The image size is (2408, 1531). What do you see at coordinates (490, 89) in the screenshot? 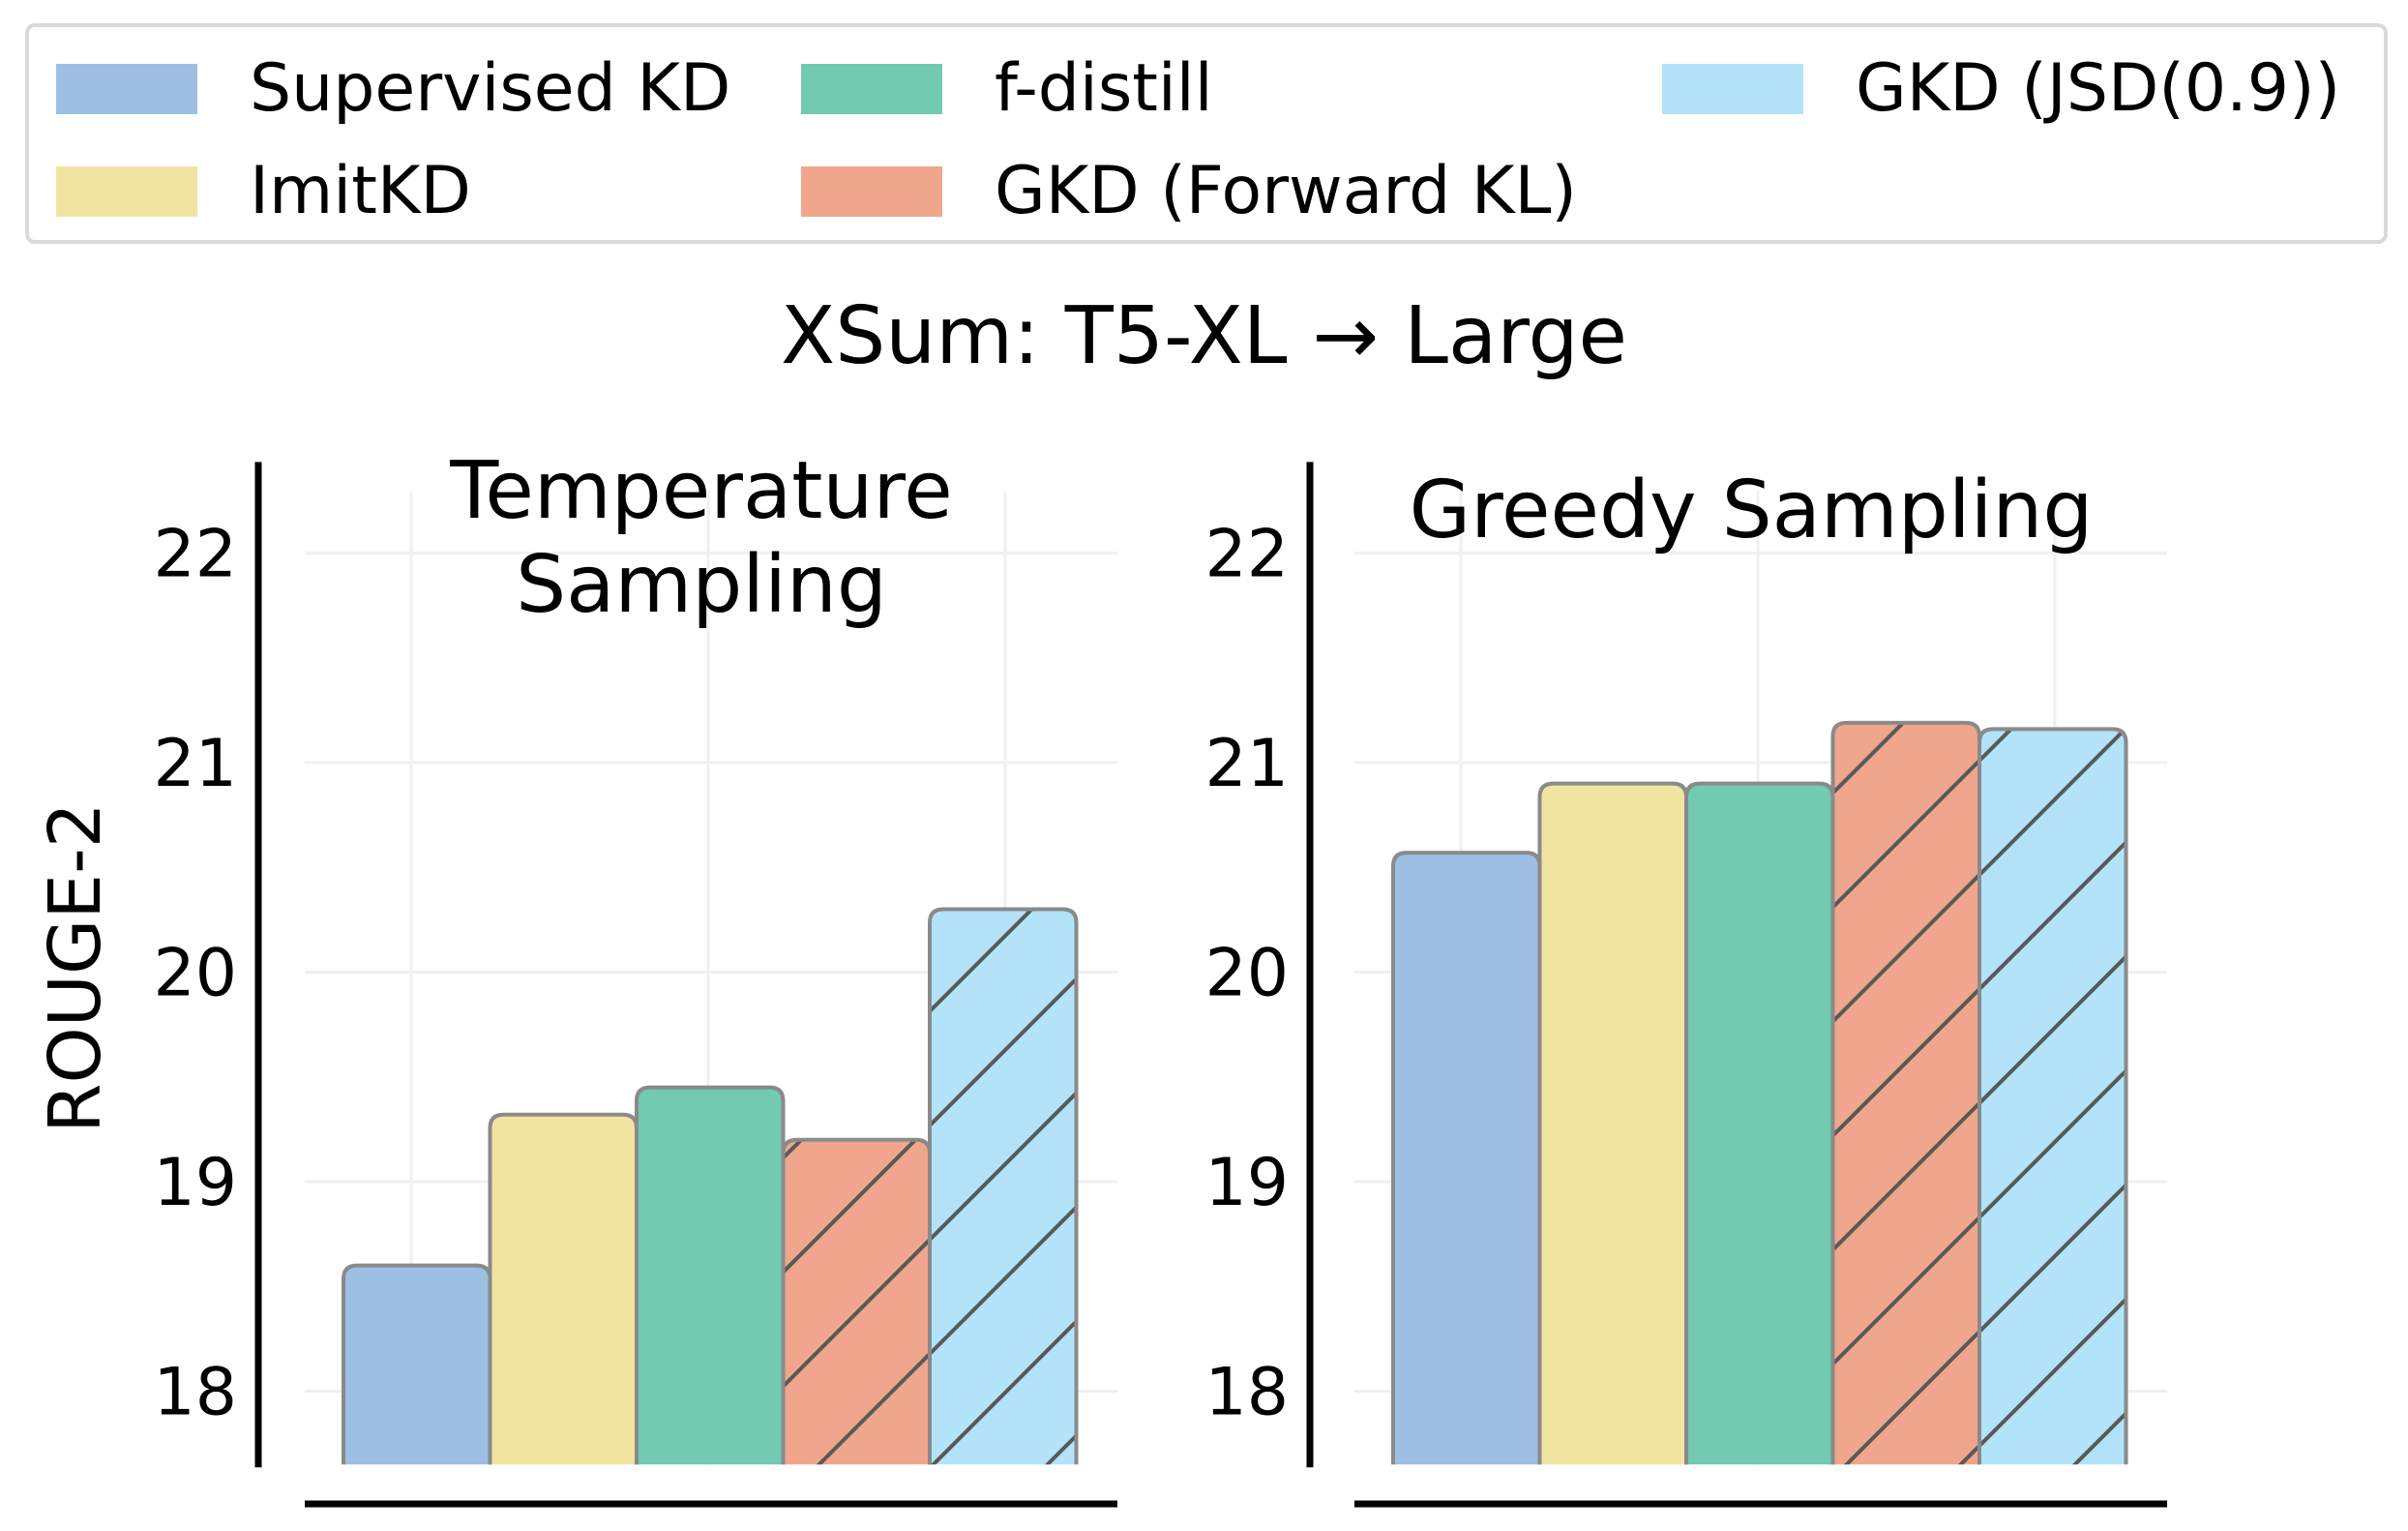
I see `legend-label: Supervised KD` at bounding box center [490, 89].